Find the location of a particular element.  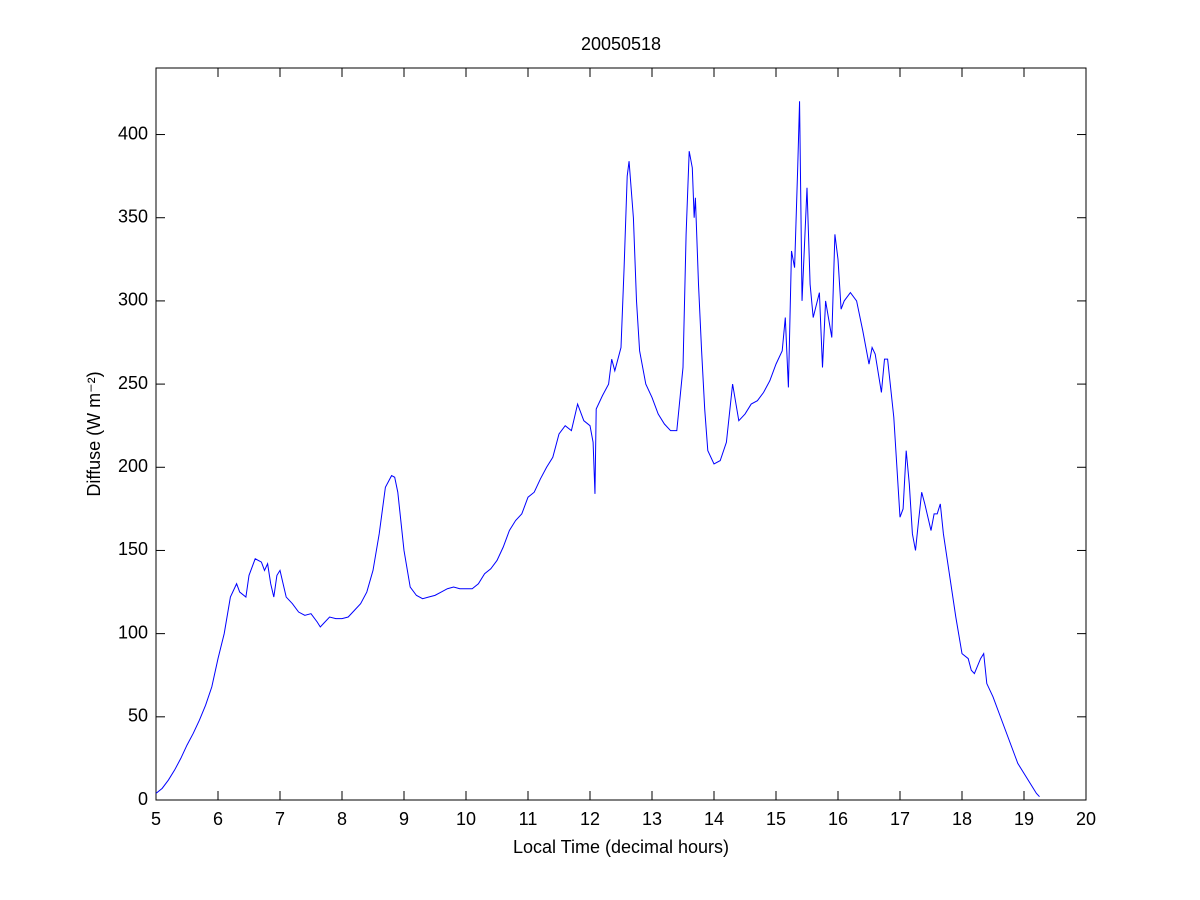

x-tick-label: 14 is located at coordinates (714, 819).